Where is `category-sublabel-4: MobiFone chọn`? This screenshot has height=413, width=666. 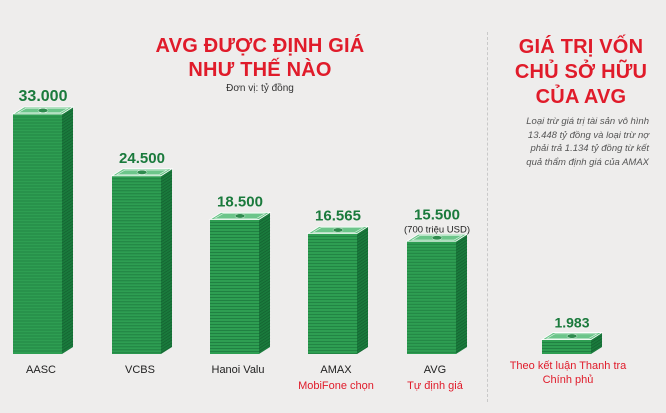
category-sublabel-4: MobiFone chọn is located at coordinates (336, 386).